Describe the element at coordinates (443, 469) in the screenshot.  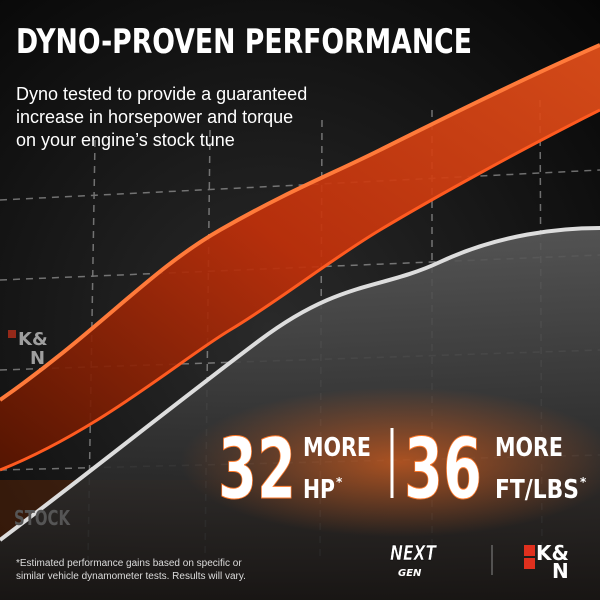
I see `torque-value: 36` at that location.